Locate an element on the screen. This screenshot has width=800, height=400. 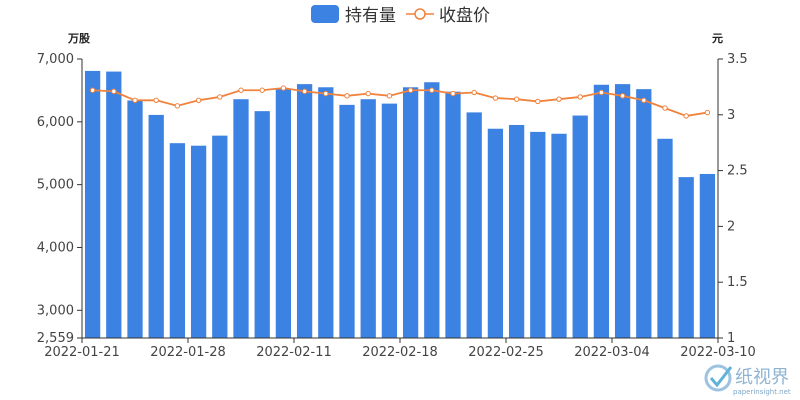
legend-bar-label: 持有量 is located at coordinates (370, 16).